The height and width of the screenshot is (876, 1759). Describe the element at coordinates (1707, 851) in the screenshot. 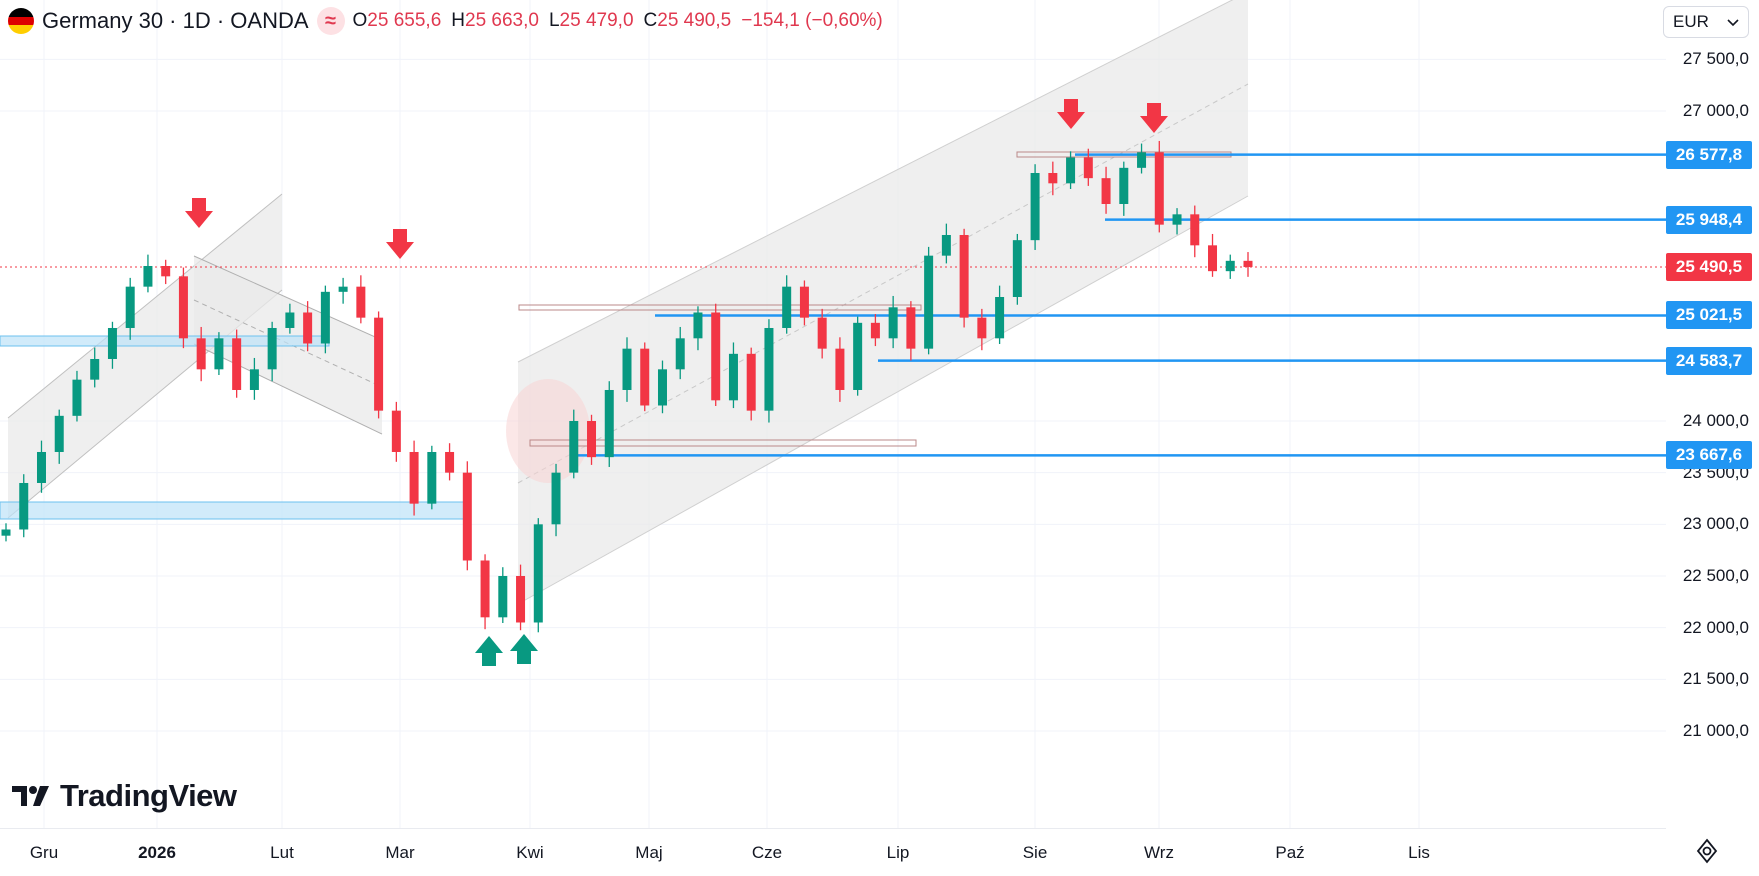

I see `settings-icon` at that location.